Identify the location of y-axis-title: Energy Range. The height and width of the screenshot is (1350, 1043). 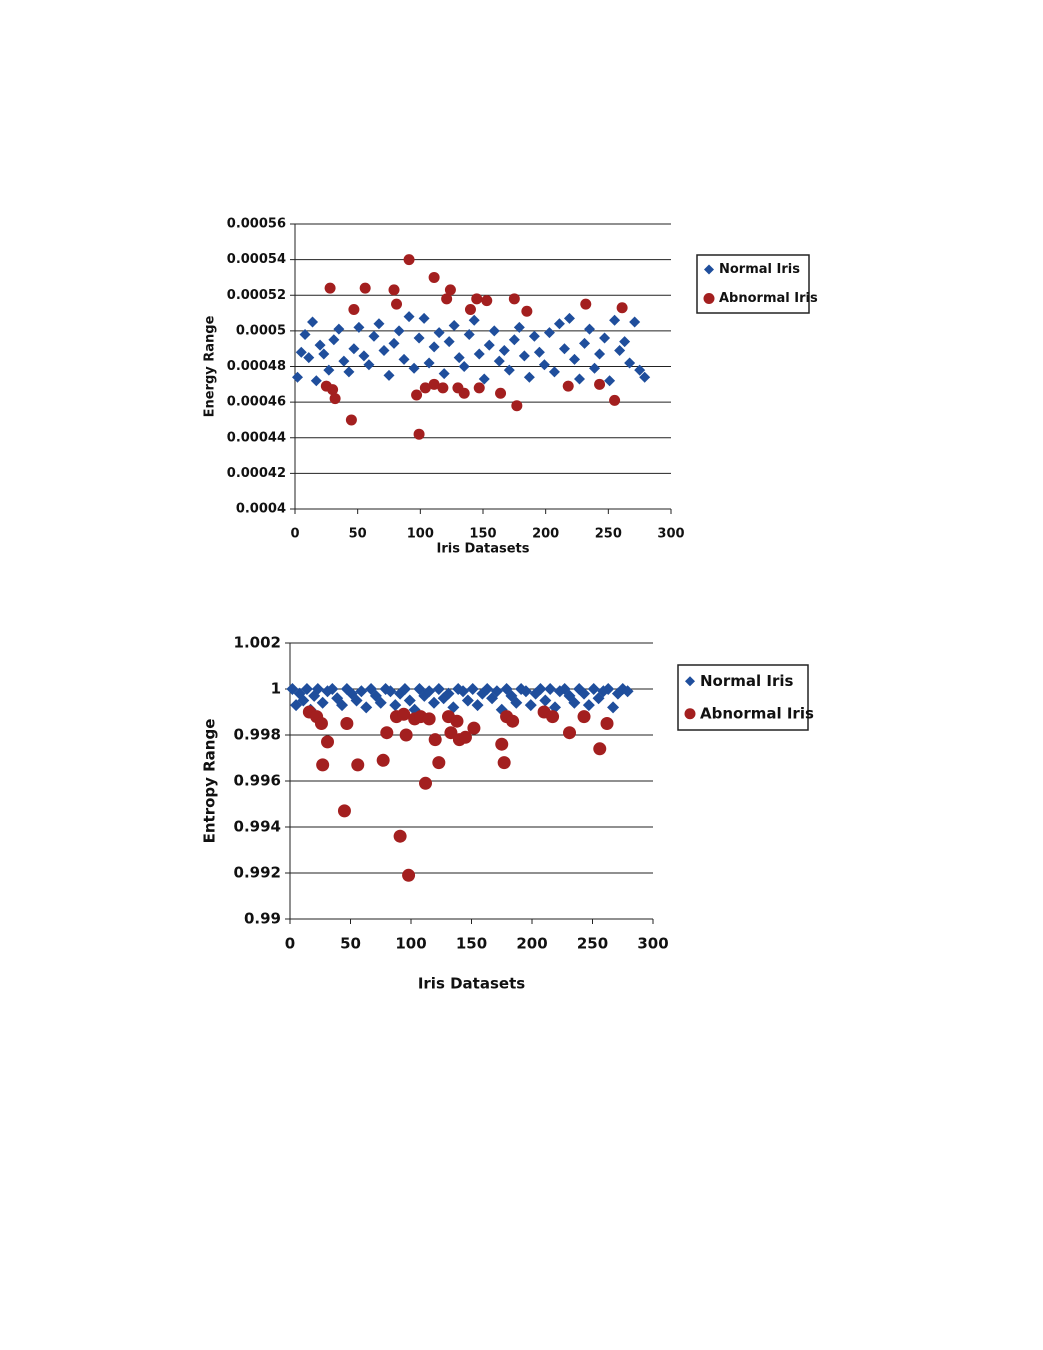
(210, 366).